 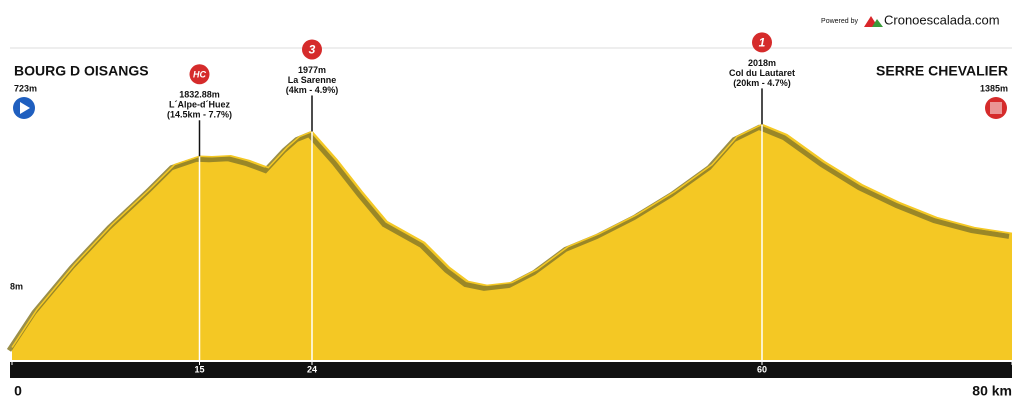 What do you see at coordinates (312, 70) in the screenshot?
I see `climb-elevation: 1977m` at bounding box center [312, 70].